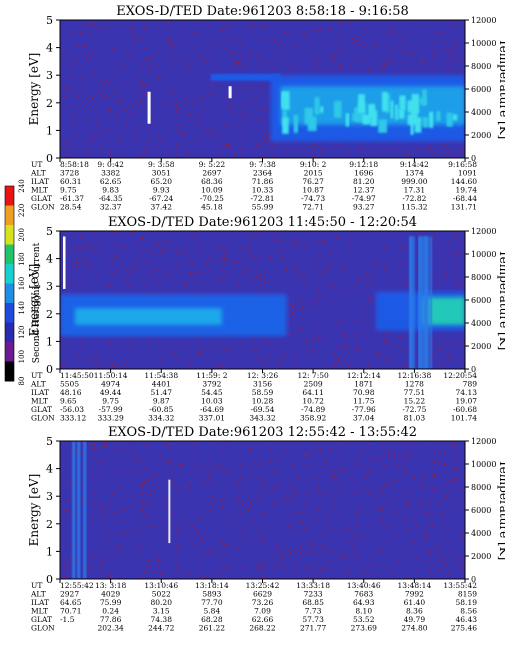 This screenshot has width=505, height=649. I want to click on colorbar-tick-label: 200, so click(22, 234).